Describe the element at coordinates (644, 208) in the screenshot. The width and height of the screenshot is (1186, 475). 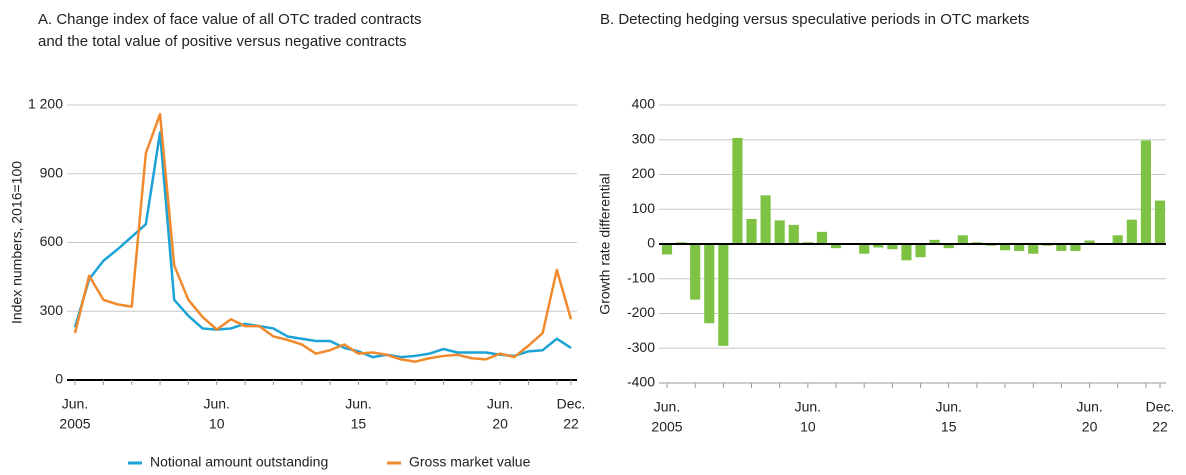
I see `y-tick-label: 100` at that location.